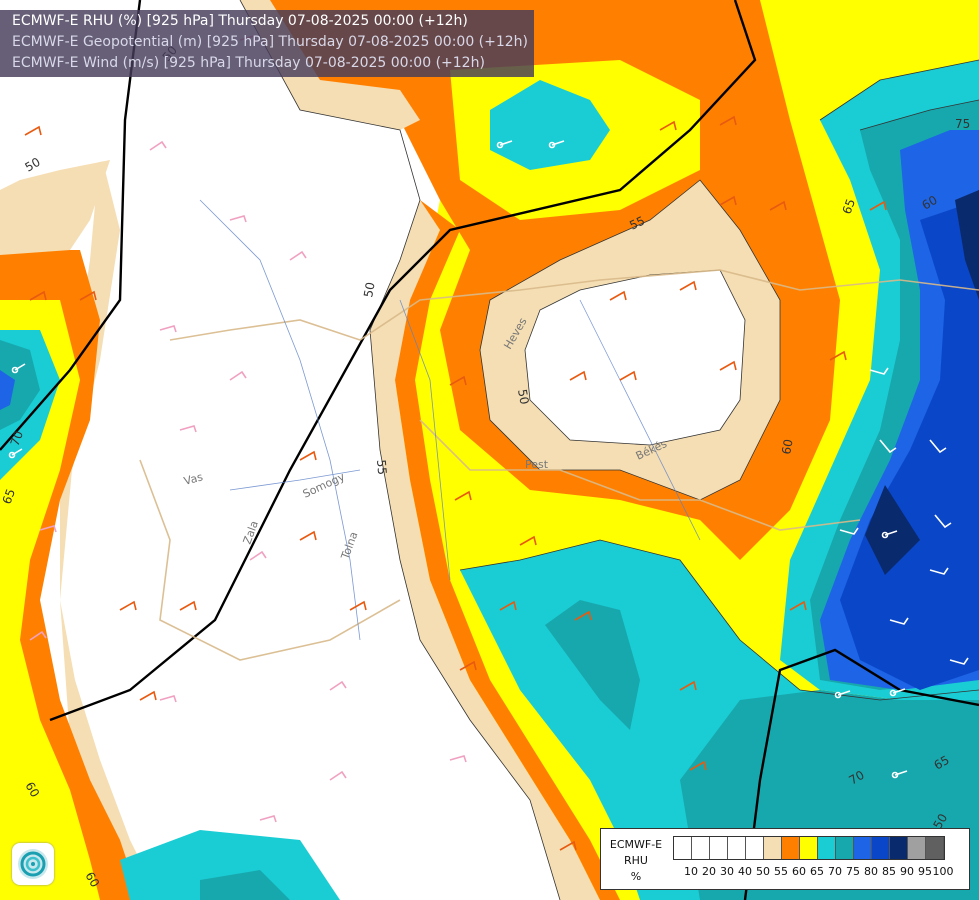 The image size is (979, 900). What do you see at coordinates (835, 871) in the screenshot?
I see `legend-tick-label: 70` at bounding box center [835, 871].